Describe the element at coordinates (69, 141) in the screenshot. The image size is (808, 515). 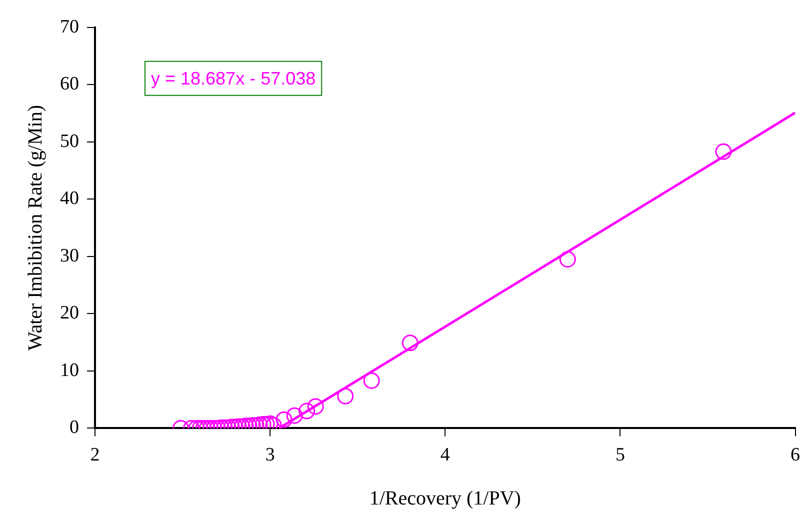
I see `y-tick-label: 50` at that location.